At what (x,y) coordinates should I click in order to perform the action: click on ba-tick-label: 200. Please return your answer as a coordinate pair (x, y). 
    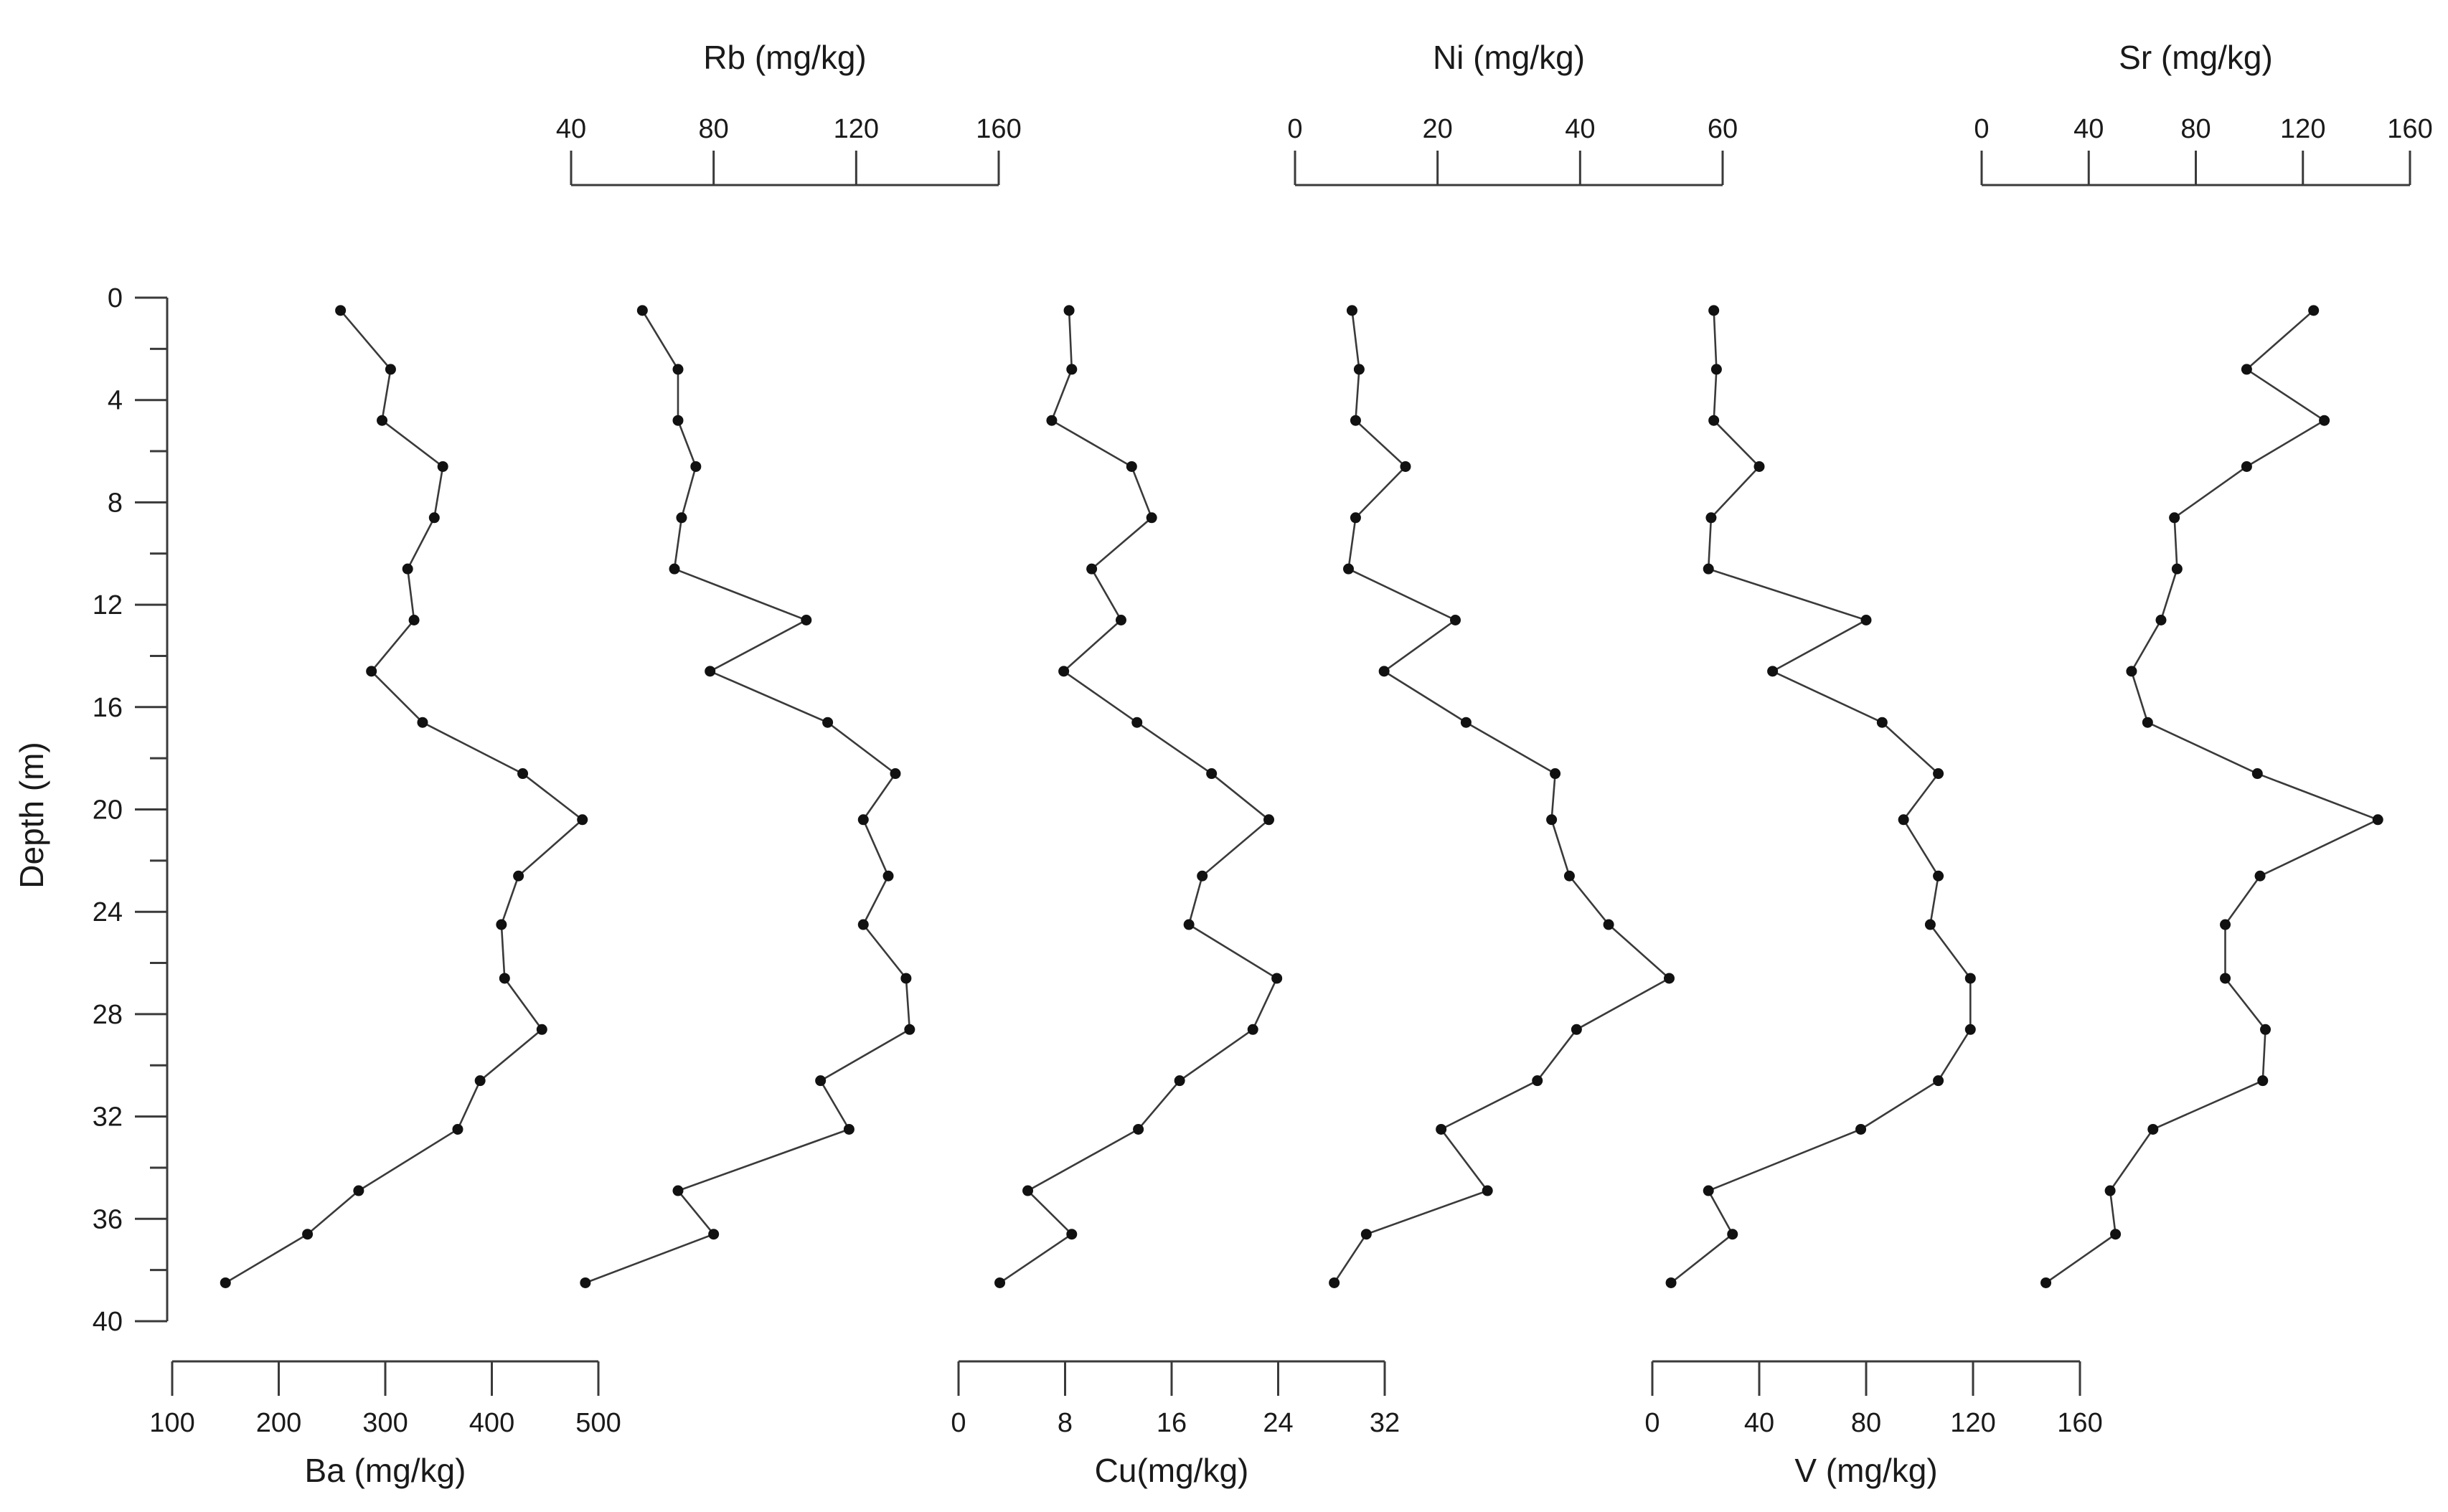
    Looking at the image, I should click on (278, 1423).